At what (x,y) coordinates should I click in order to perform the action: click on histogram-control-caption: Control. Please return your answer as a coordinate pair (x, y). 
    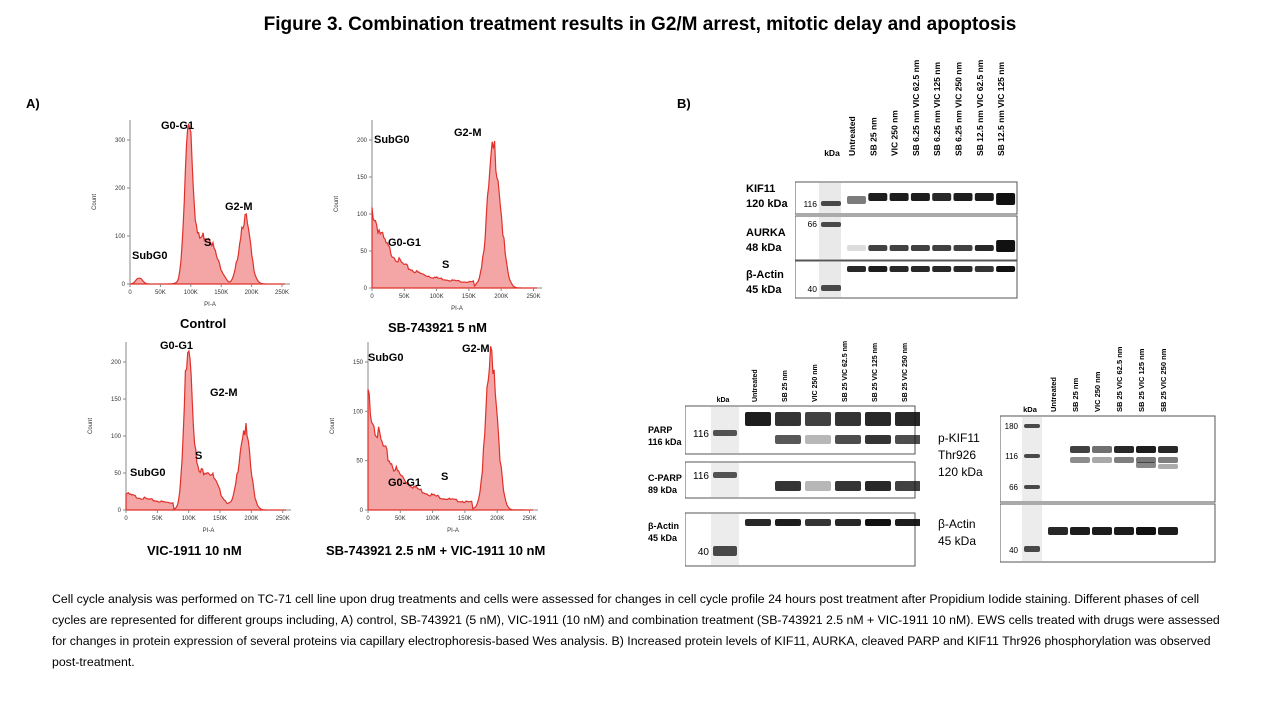
    Looking at the image, I should click on (203, 323).